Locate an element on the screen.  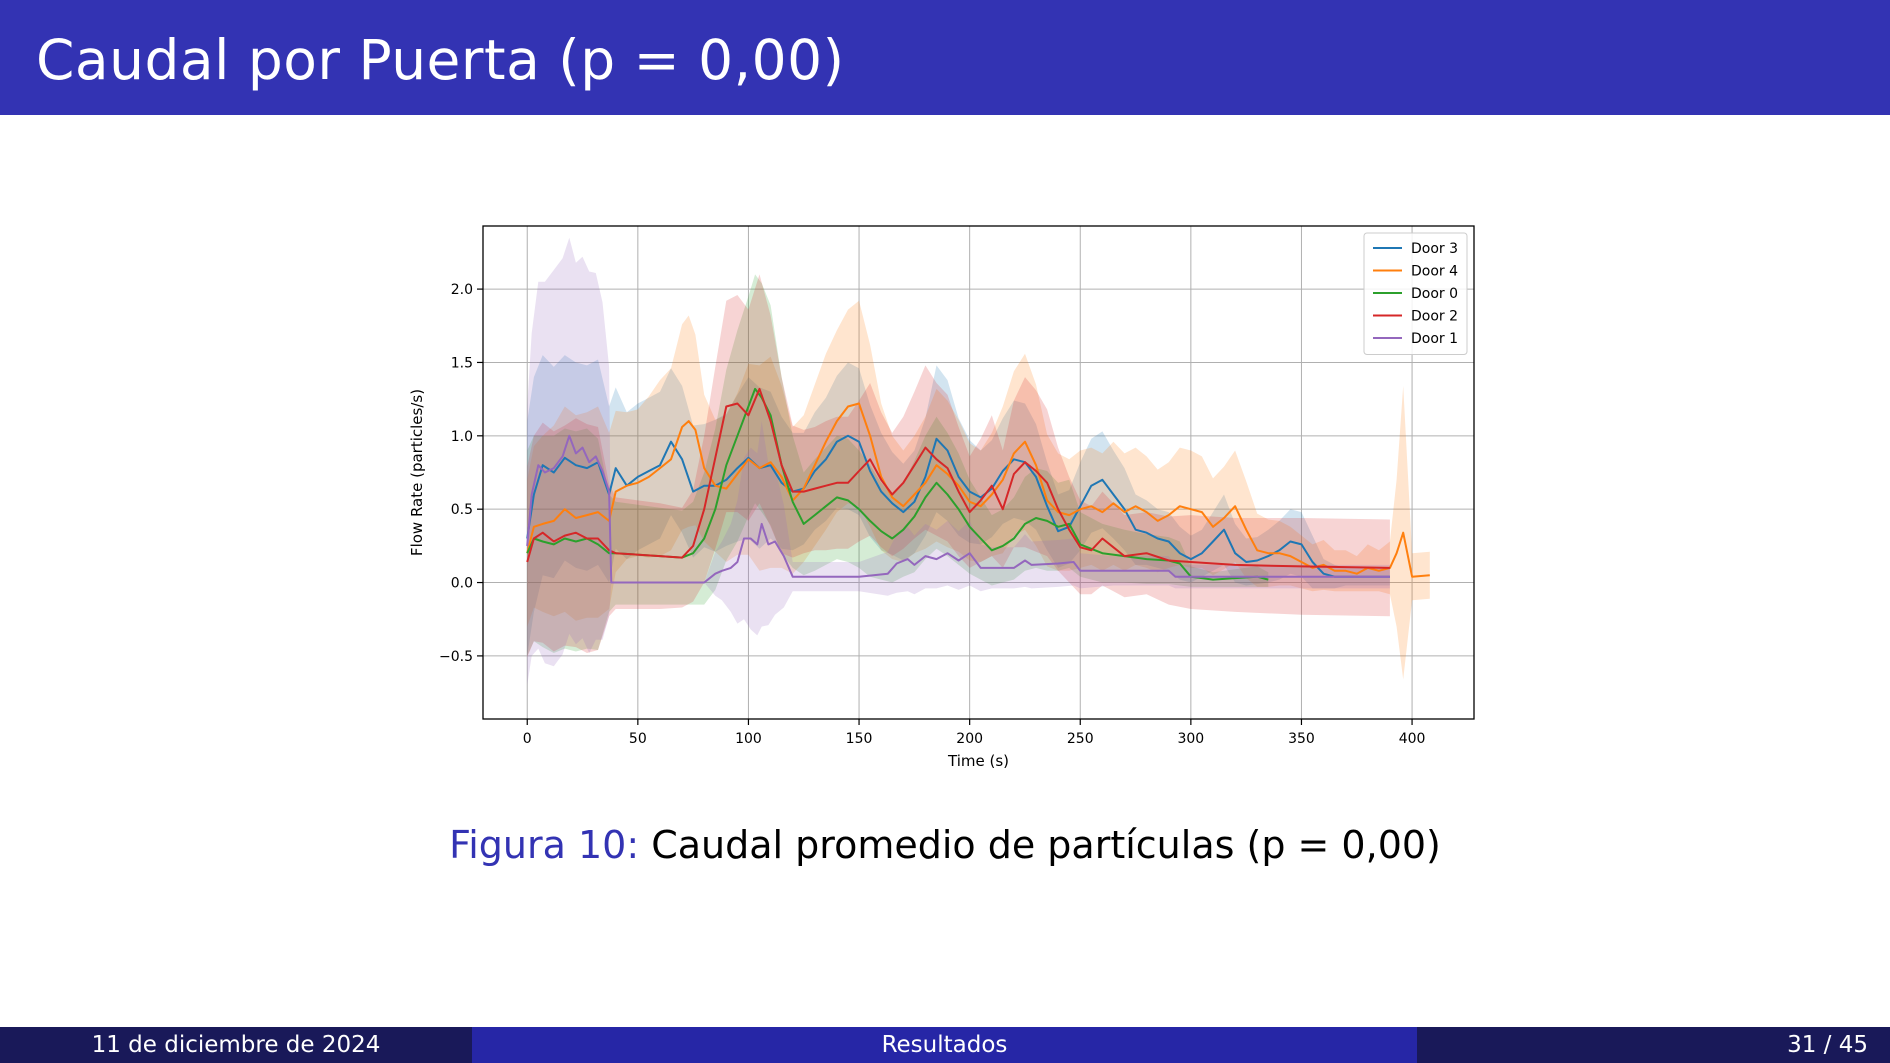
footer-date-text: 11 de diciembre de 2024 is located at coordinates (236, 1045).